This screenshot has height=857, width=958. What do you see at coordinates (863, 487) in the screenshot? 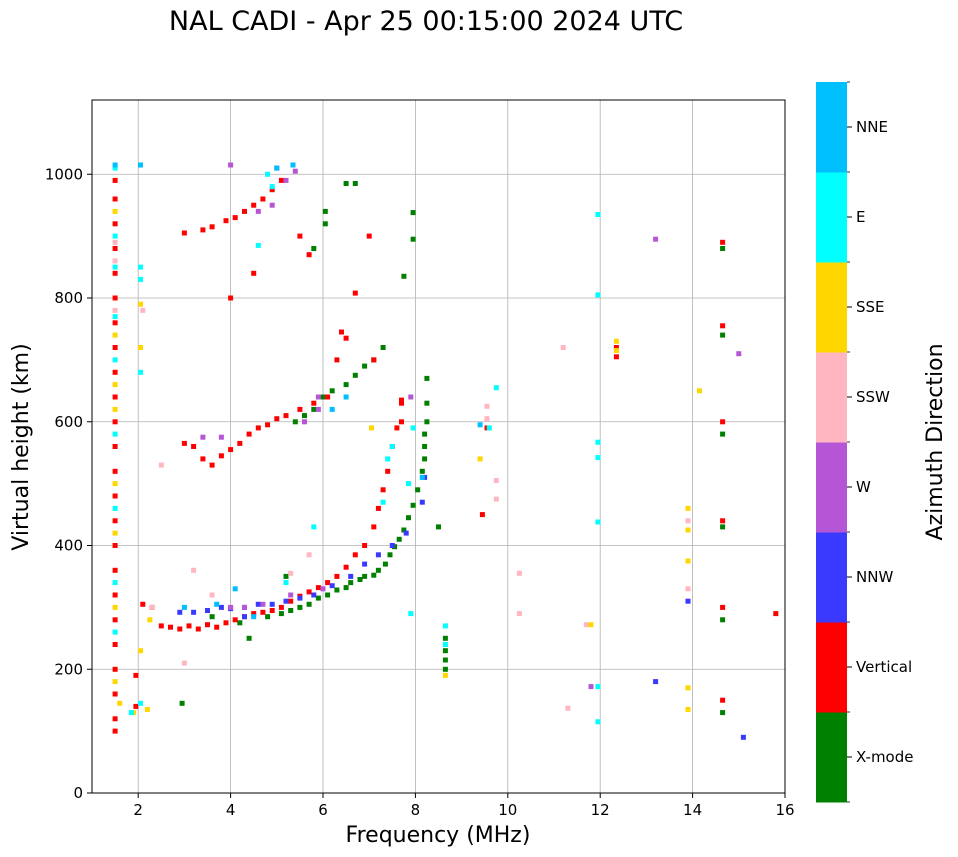
I see `colorbar-tick-label: W` at bounding box center [863, 487].